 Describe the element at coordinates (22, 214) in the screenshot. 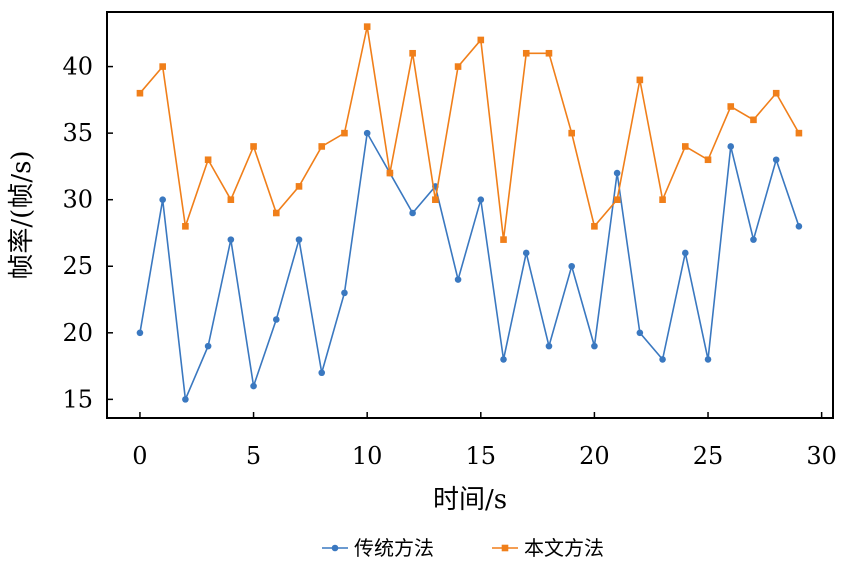

I see `y-axis-label: 帧率/(帧/s)` at that location.